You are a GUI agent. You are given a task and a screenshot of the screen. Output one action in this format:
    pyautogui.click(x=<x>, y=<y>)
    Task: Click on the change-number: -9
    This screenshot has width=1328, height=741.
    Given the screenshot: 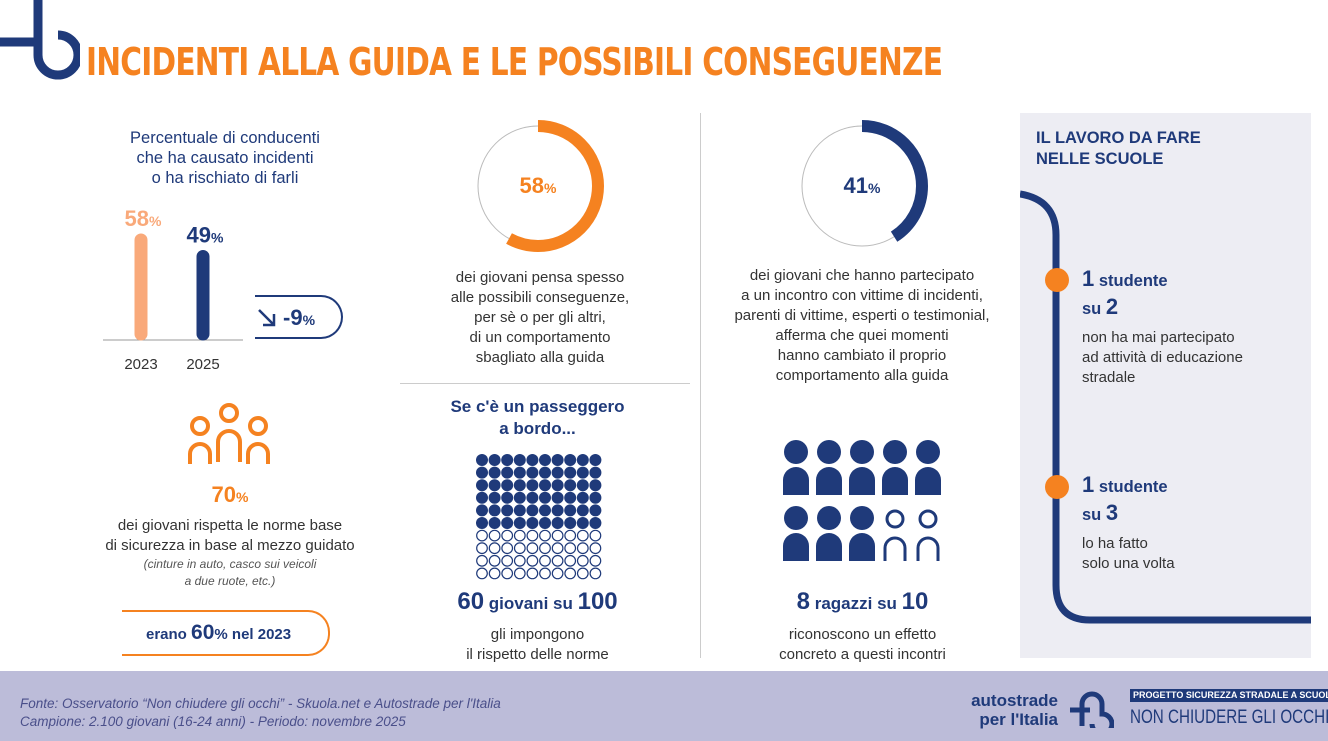 What is the action you would take?
    pyautogui.click(x=293, y=317)
    